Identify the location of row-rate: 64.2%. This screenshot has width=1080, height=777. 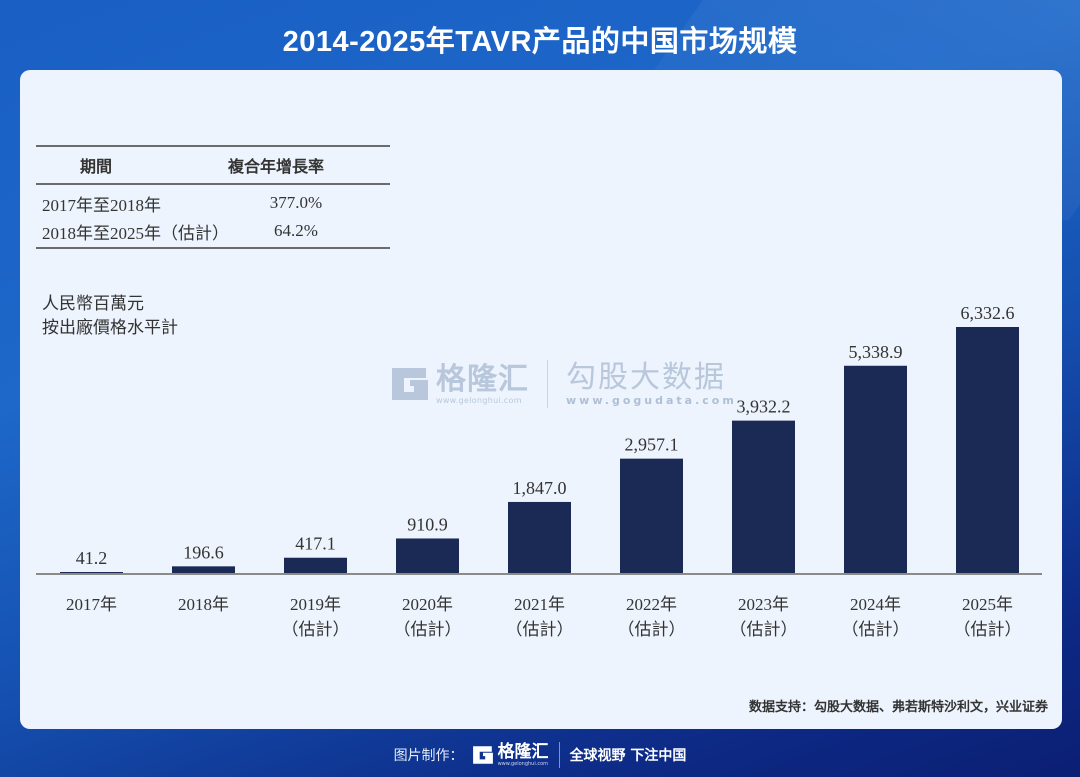
(296, 230).